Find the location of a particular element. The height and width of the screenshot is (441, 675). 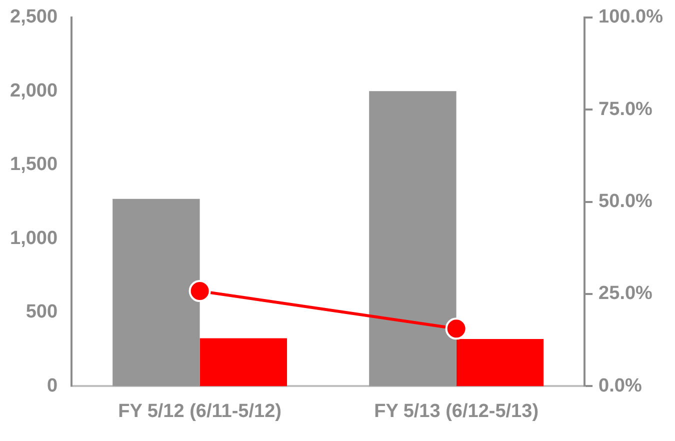

y2-tick-label: 50.0% is located at coordinates (625, 201).